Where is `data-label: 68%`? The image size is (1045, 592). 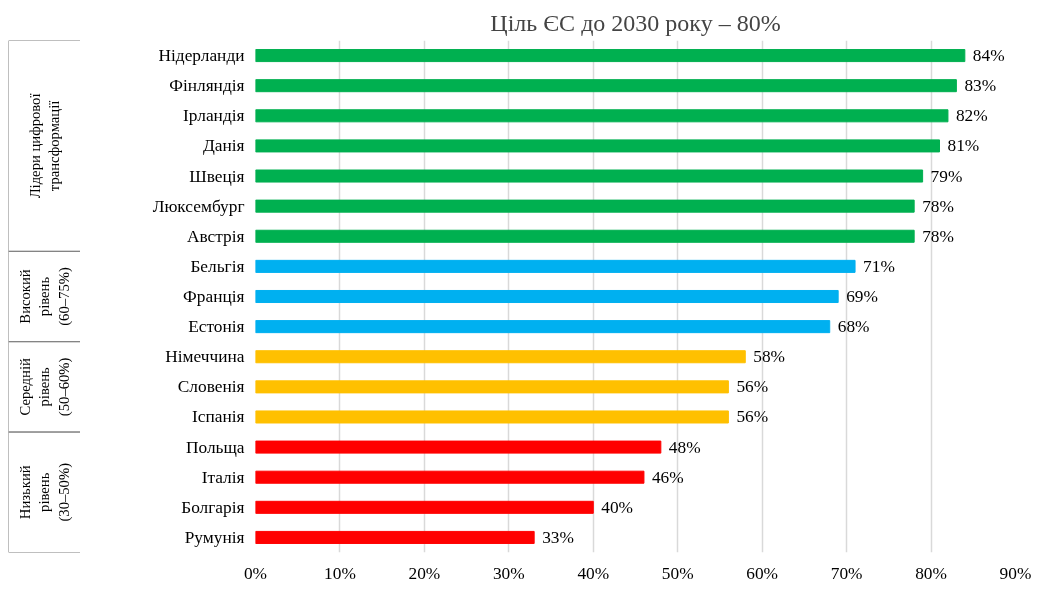 data-label: 68% is located at coordinates (853, 327).